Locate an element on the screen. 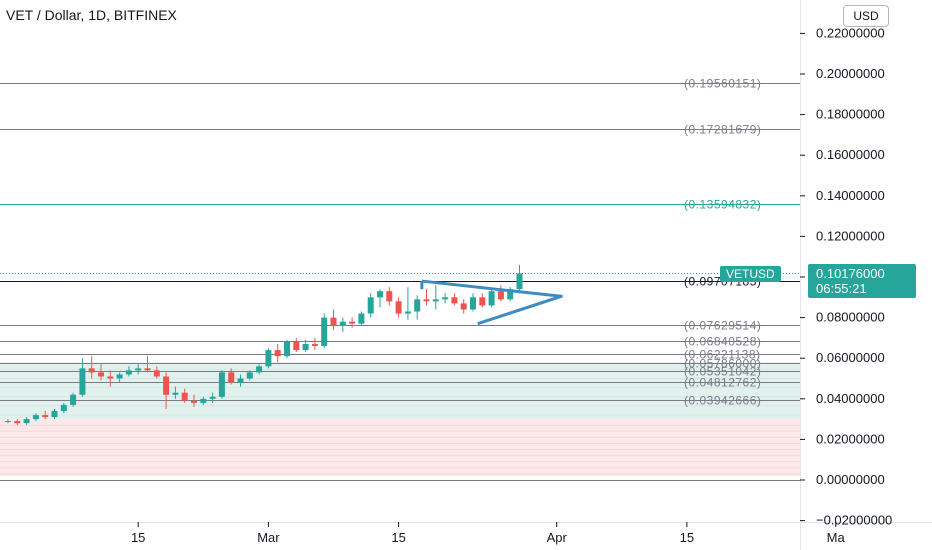 Image resolution: width=932 pixels, height=550 pixels. currency-button: USD is located at coordinates (866, 16).